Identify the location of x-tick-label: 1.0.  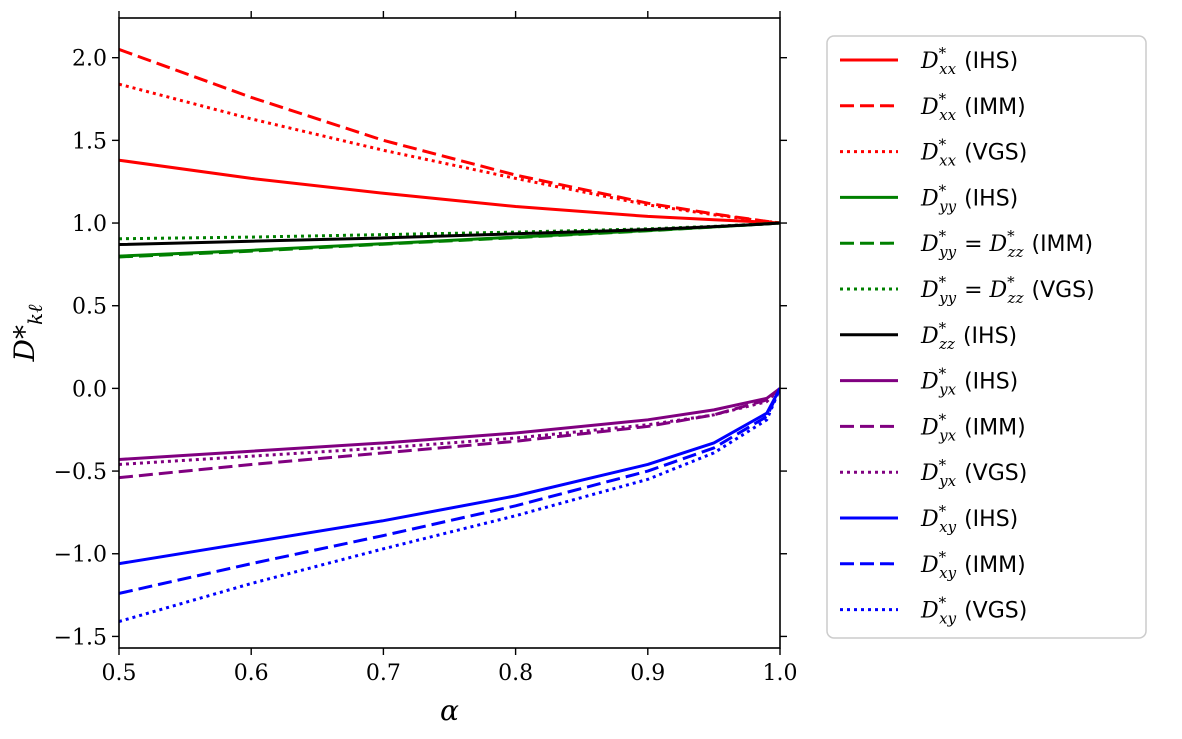
(780, 673).